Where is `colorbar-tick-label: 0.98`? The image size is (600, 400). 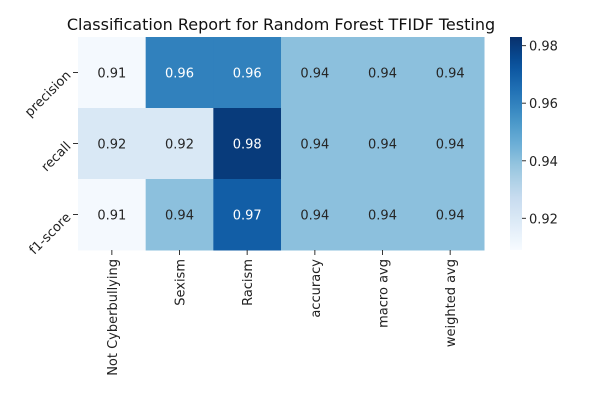 colorbar-tick-label: 0.98 is located at coordinates (543, 47).